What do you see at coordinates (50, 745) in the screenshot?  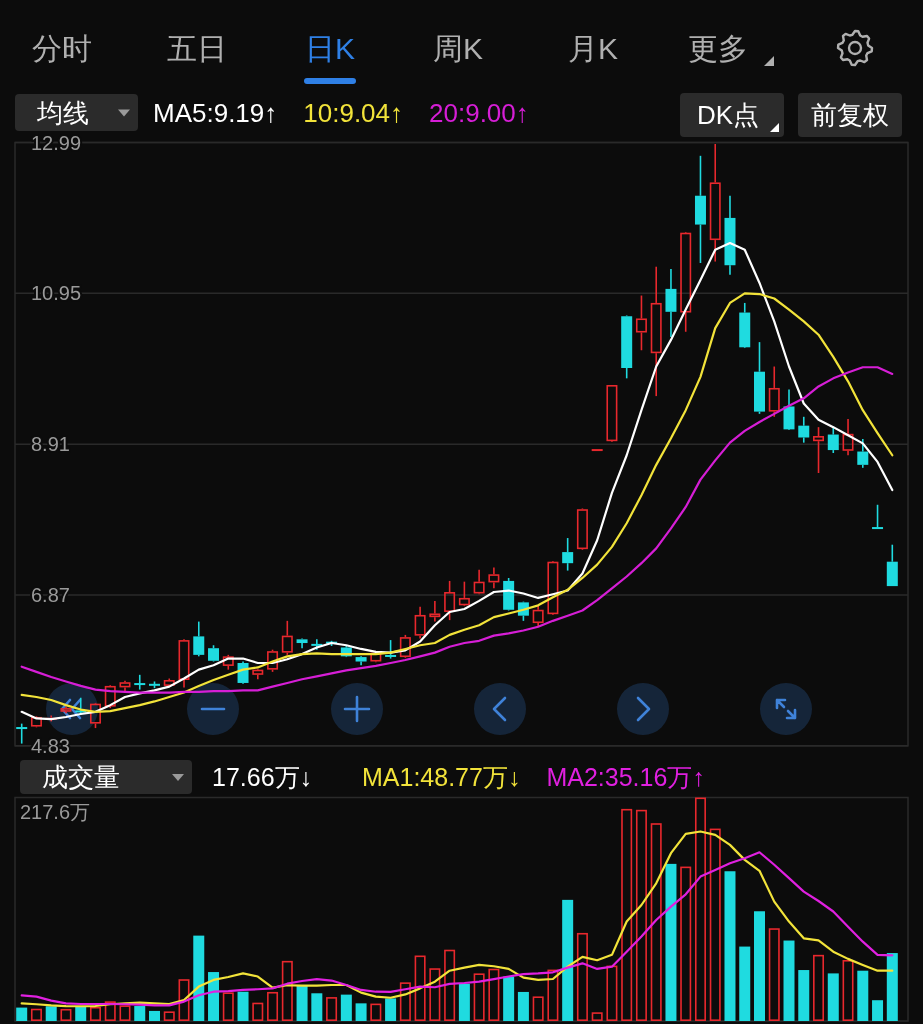 I see `y-tick: 4.83` at bounding box center [50, 745].